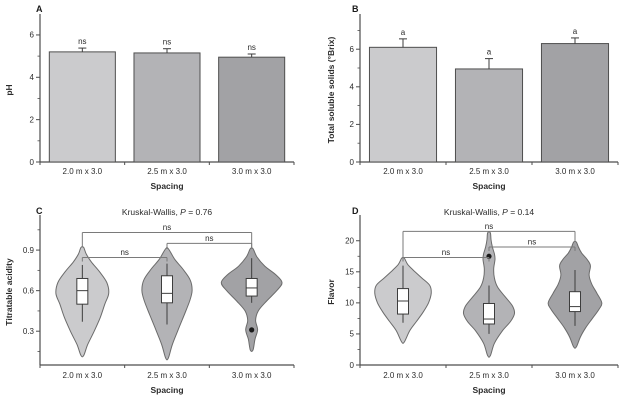 The width and height of the screenshot is (624, 401). Describe the element at coordinates (349, 272) in the screenshot. I see `y-tick-label: 15` at that location.